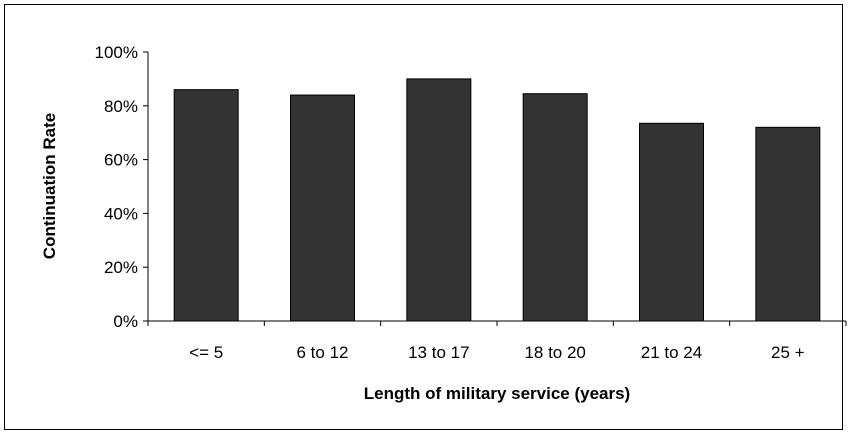  I want to click on x-tick-label: 13 to 17, so click(438, 352).